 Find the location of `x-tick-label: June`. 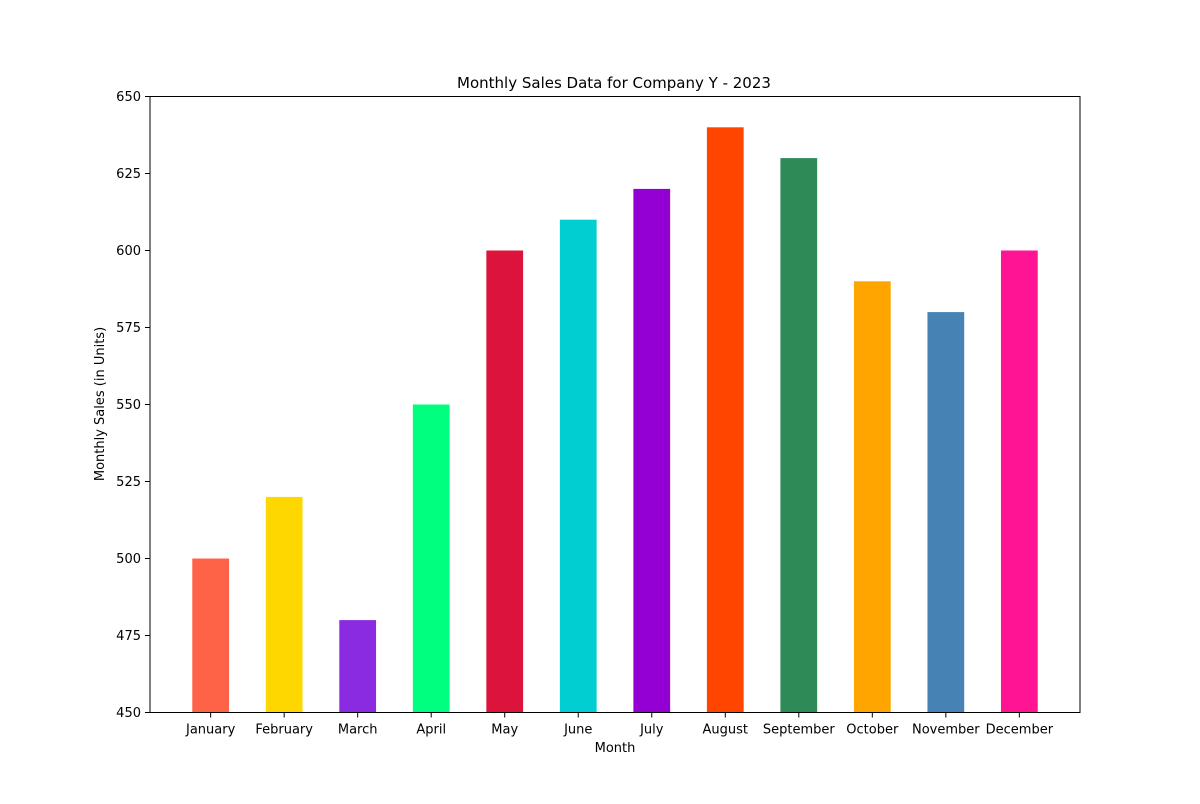

x-tick-label: June is located at coordinates (577, 730).